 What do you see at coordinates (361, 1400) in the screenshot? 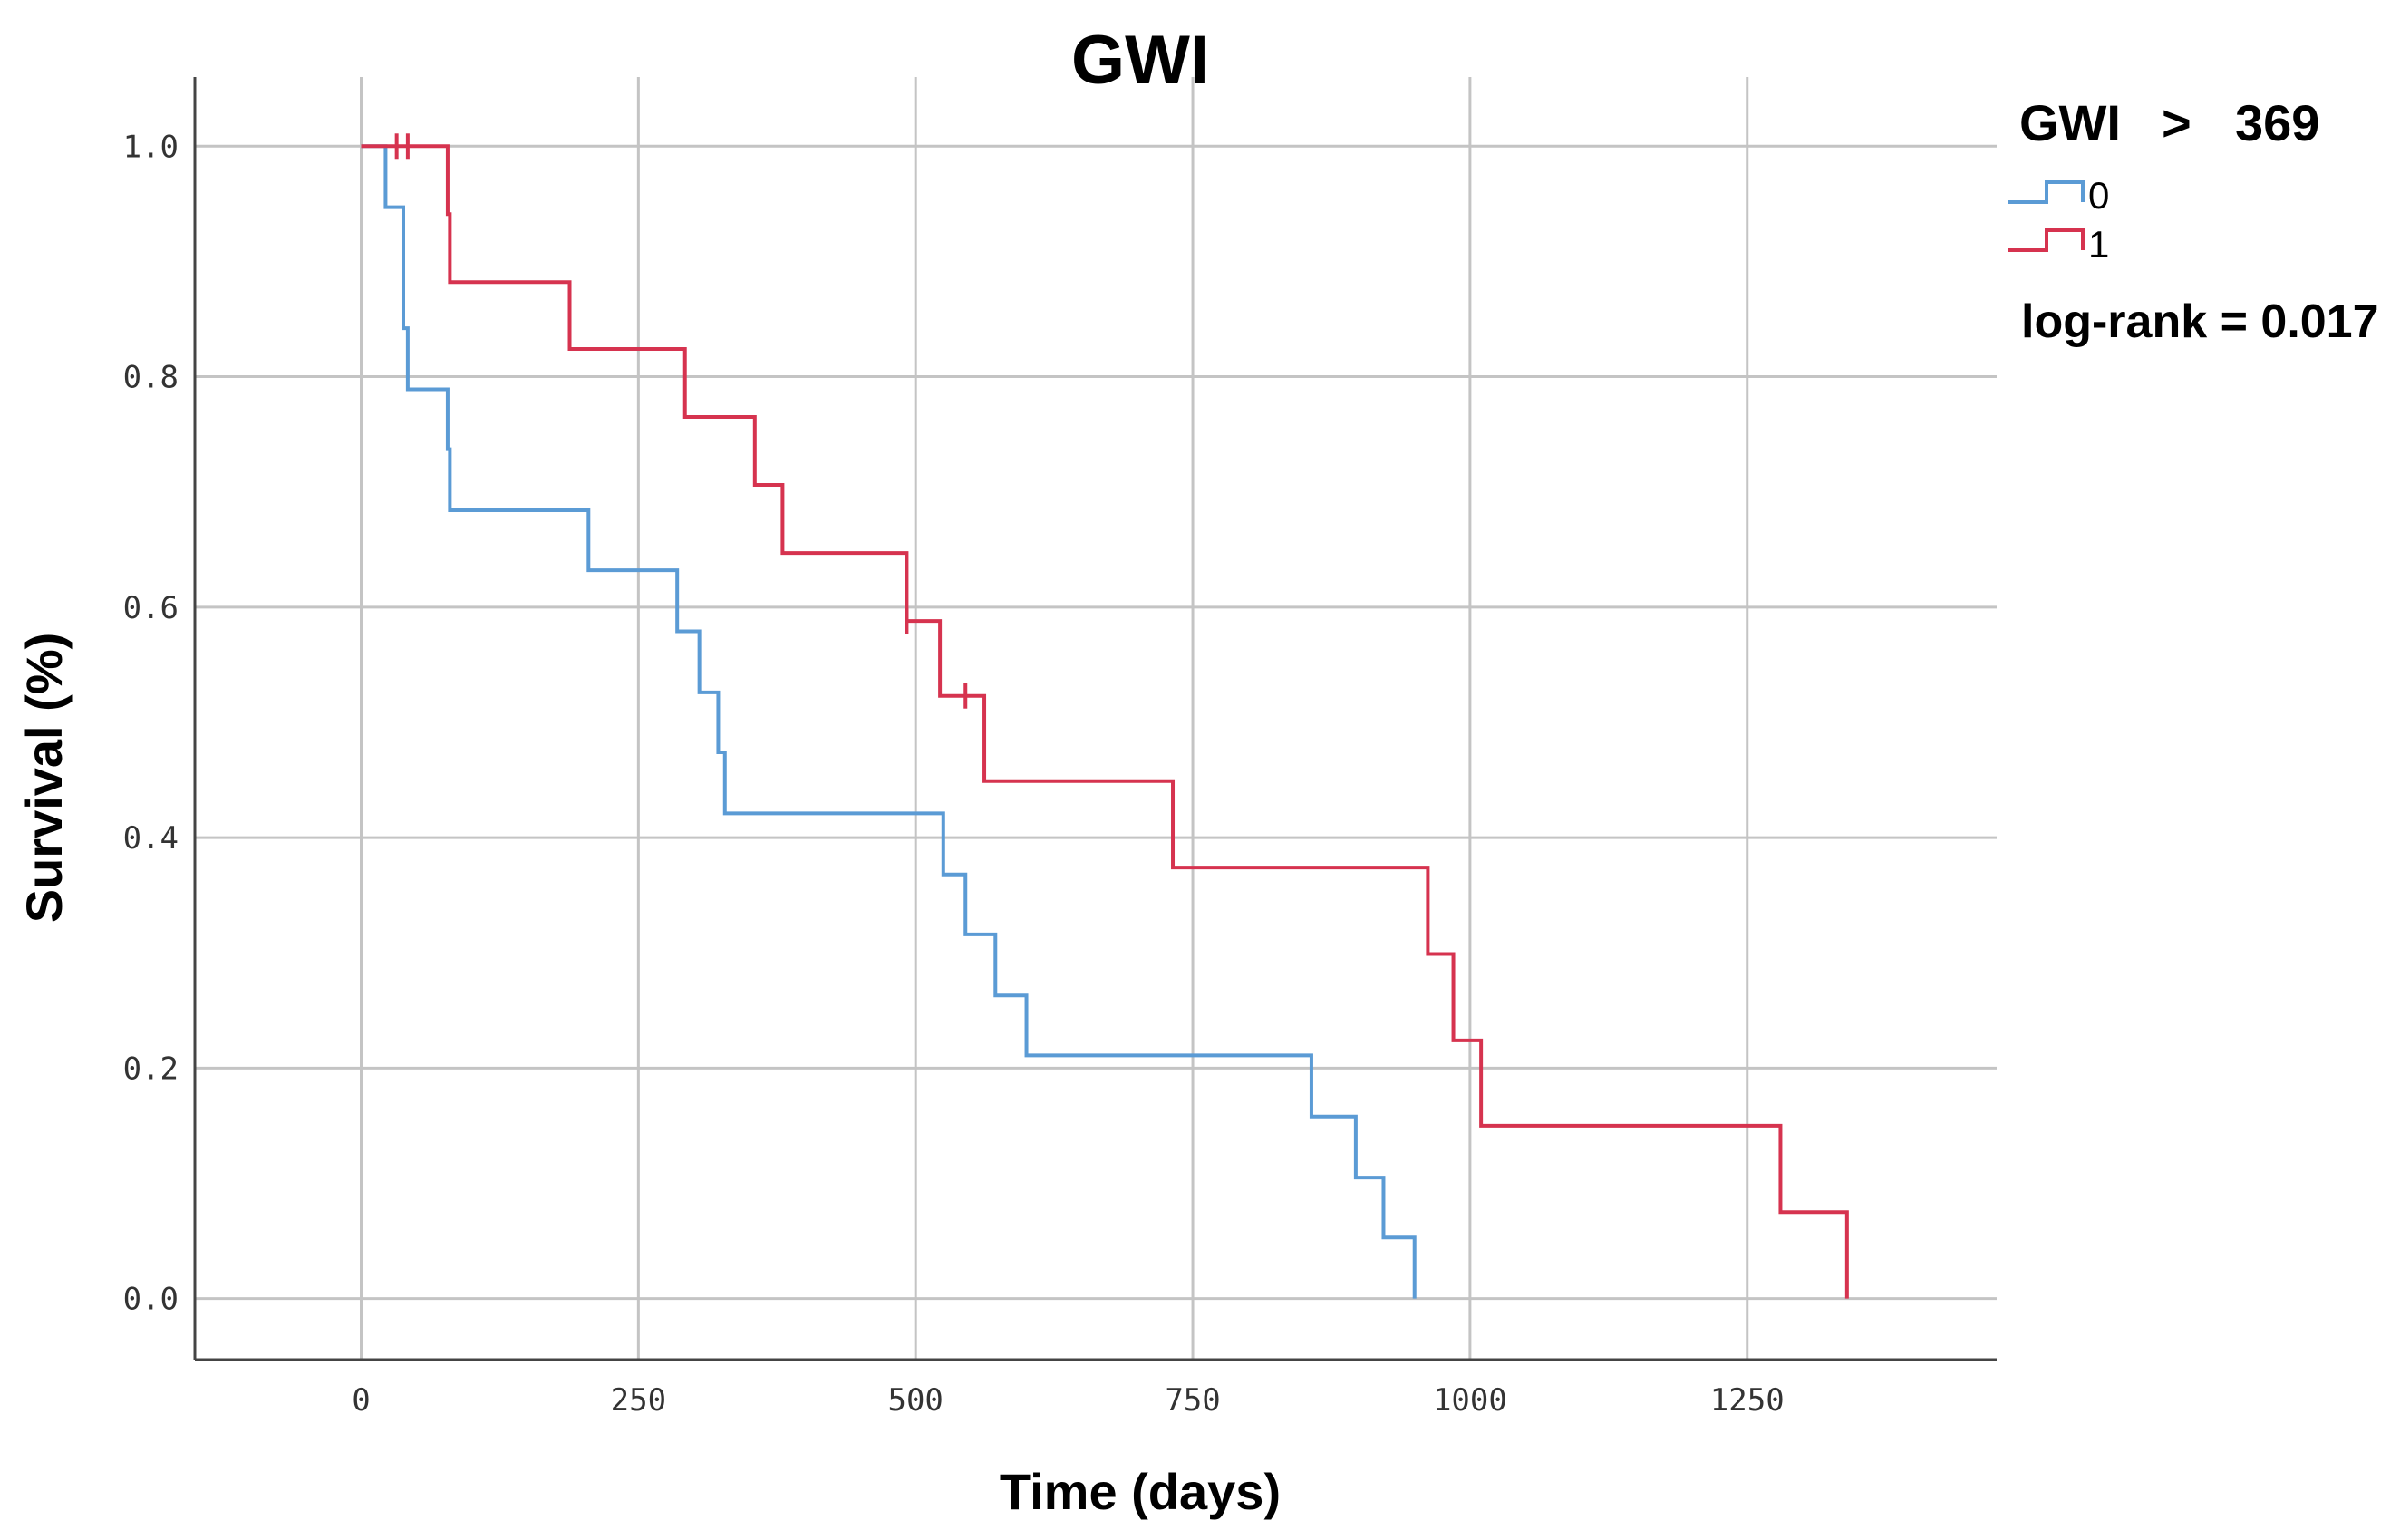
I see `x-tick-label: 0` at bounding box center [361, 1400].